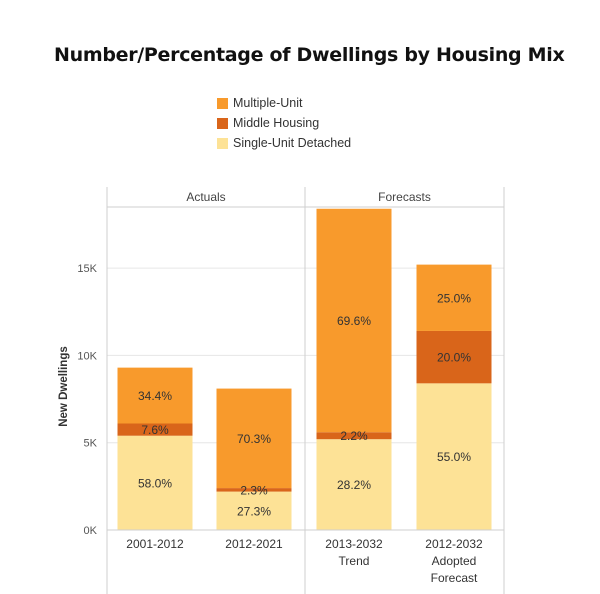 The height and width of the screenshot is (594, 600). Describe the element at coordinates (404, 197) in the screenshot. I see `panel-header-forecasts: Forecasts` at that location.